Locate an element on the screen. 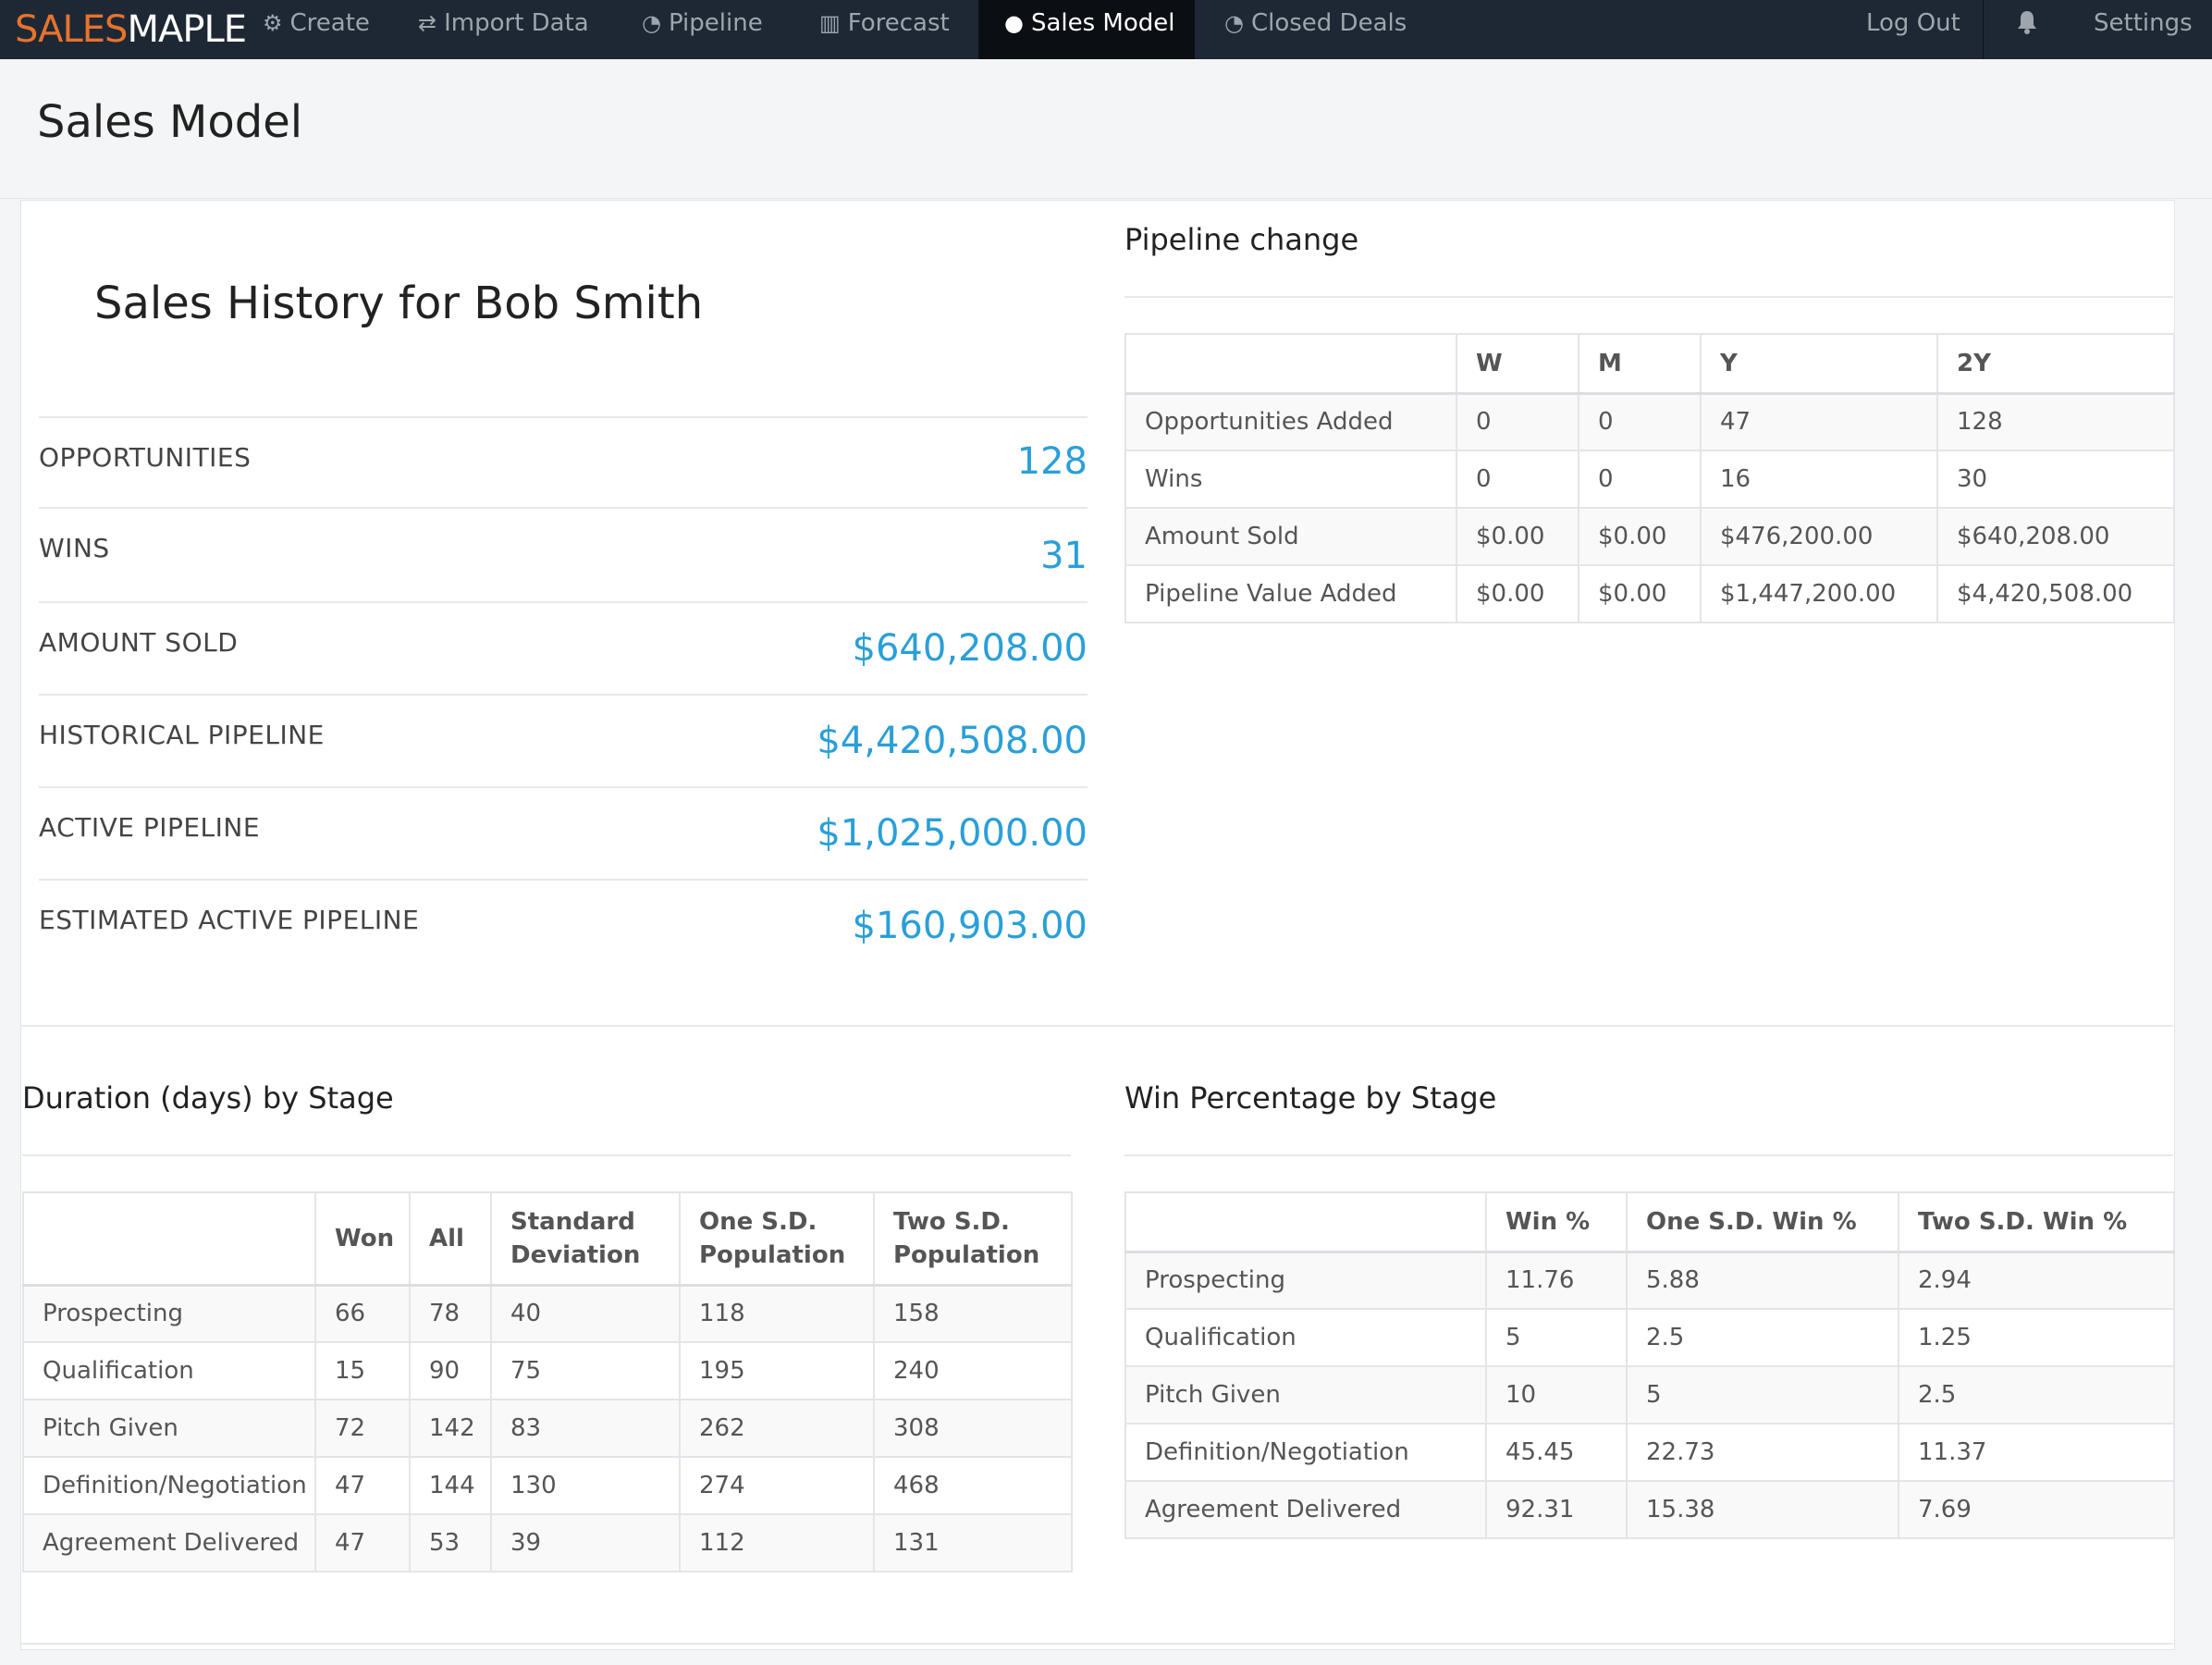 Image resolution: width=2212 pixels, height=1665 pixels. nav-separator is located at coordinates (1984, 30).